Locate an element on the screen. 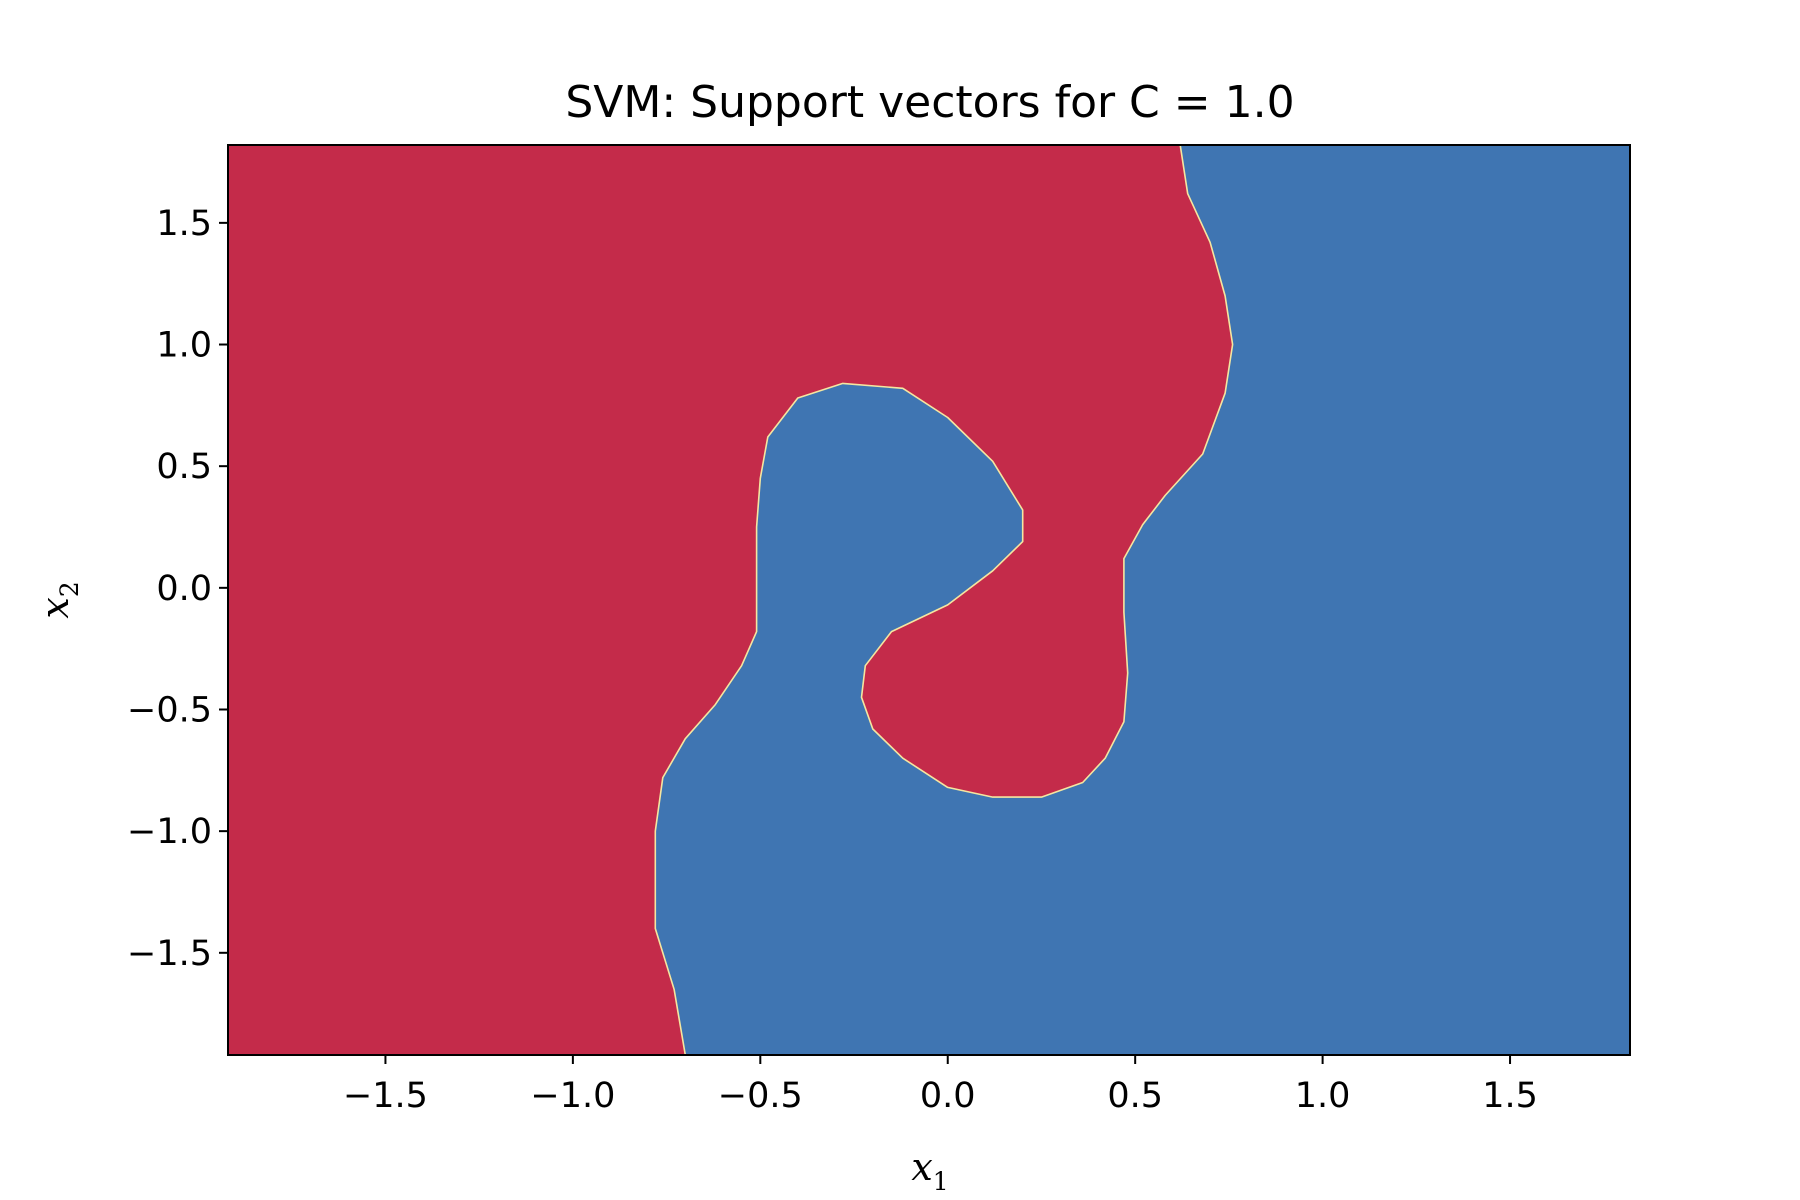 The image size is (1800, 1200). x-tick-label: −1.5 is located at coordinates (385, 1096).